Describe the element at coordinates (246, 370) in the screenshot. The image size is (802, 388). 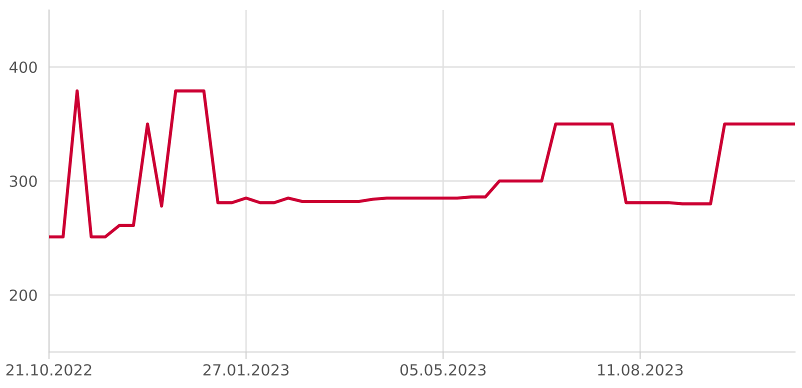
I see `x-tick-label: 27.01.2023` at that location.